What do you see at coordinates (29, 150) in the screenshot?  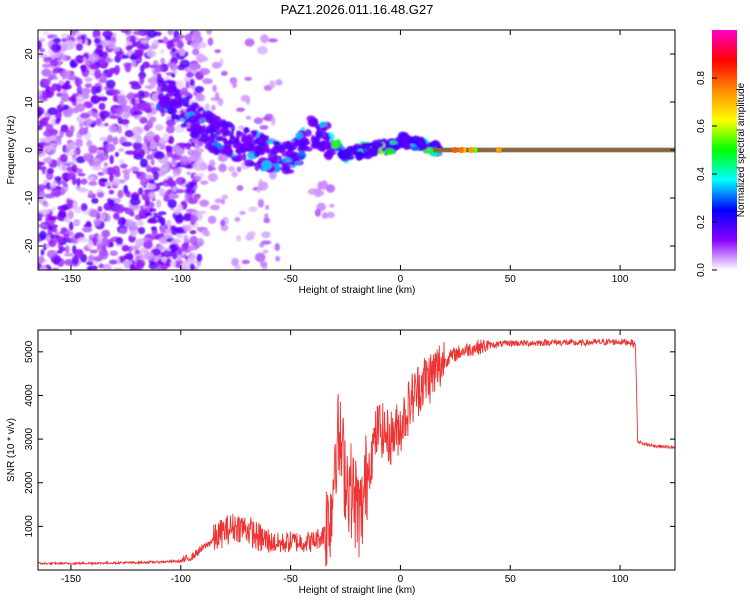 I see `y-tick-label: 0` at bounding box center [29, 150].